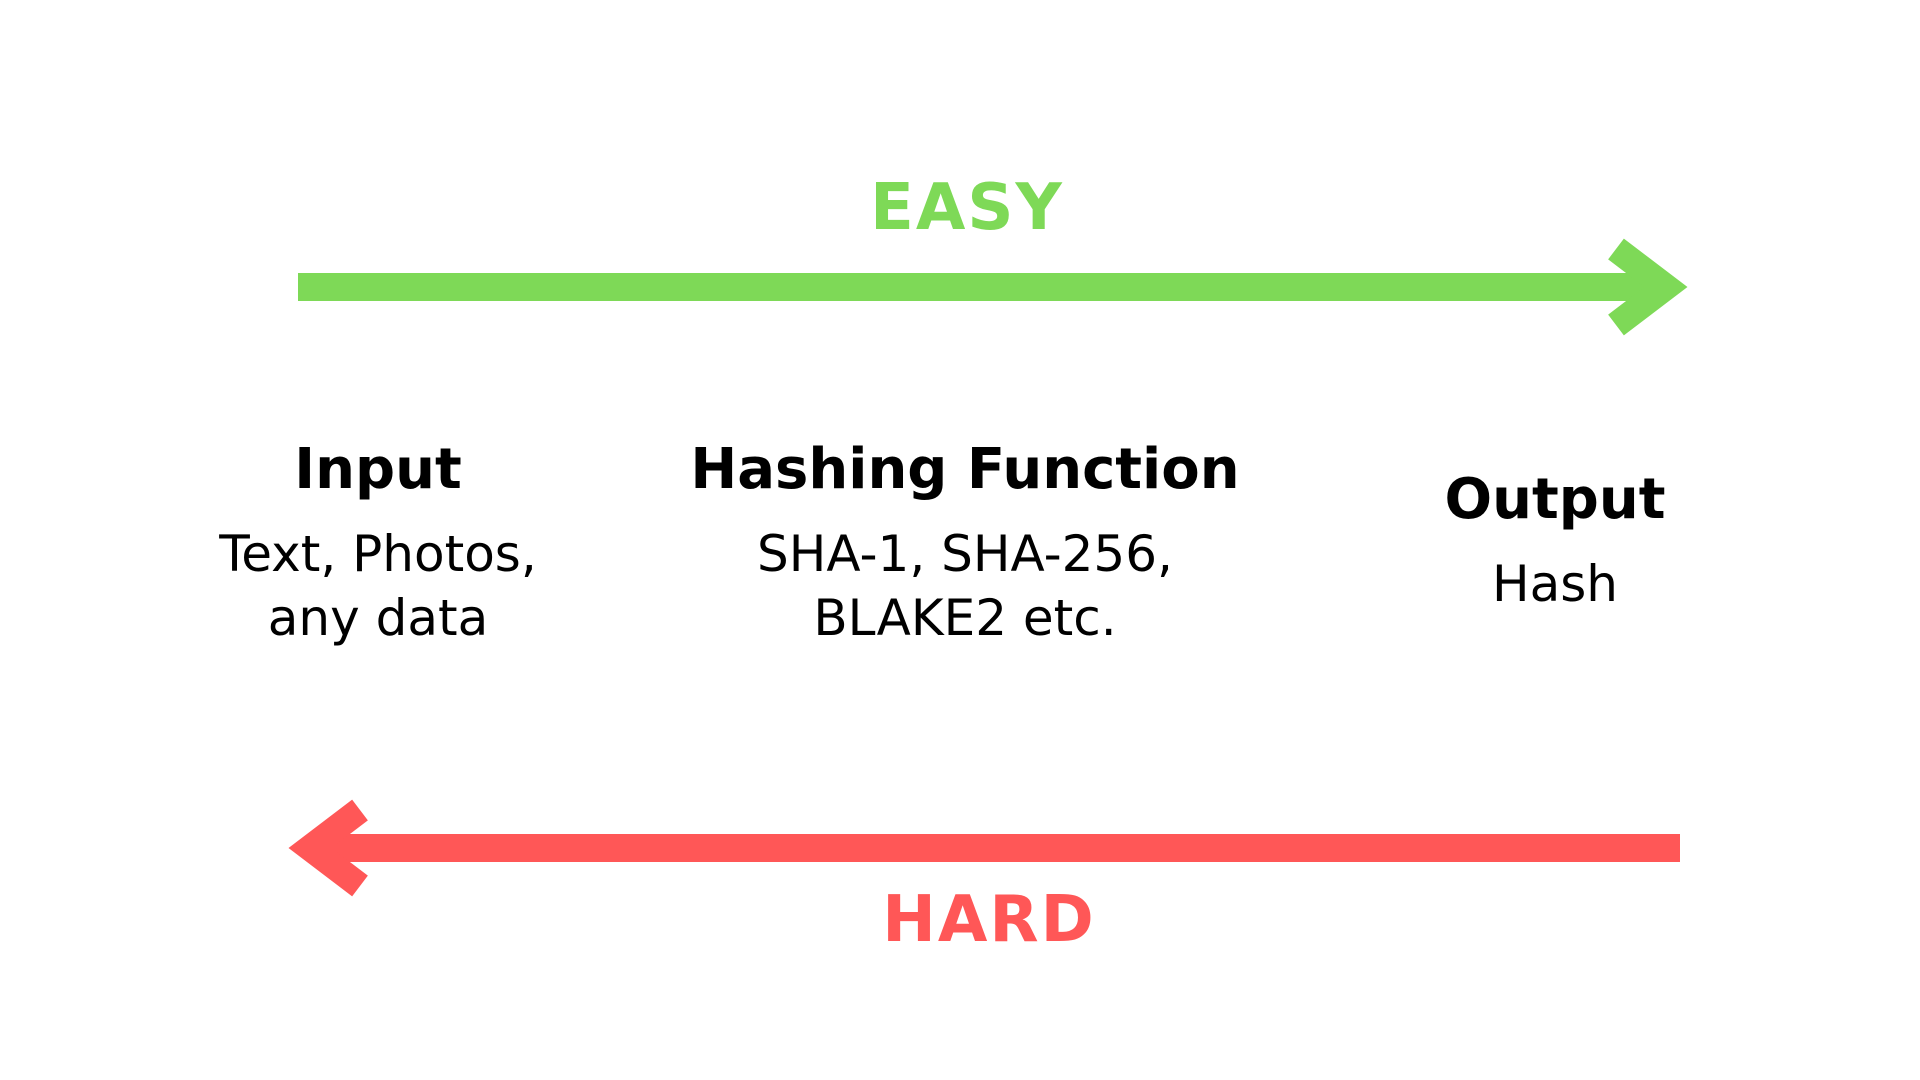 The width and height of the screenshot is (1920, 1080). Describe the element at coordinates (328, 848) in the screenshot. I see `hard-arrow-head` at that location.